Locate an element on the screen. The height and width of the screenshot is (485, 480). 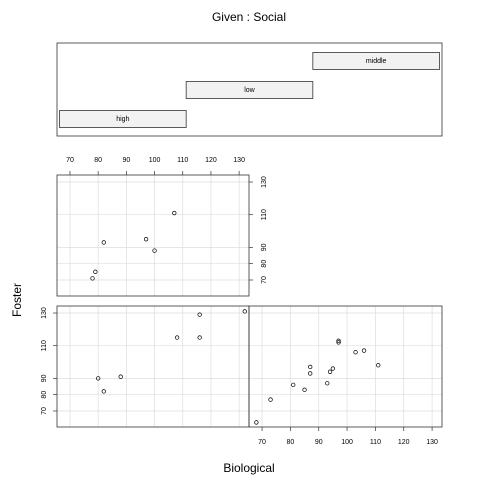
chart-title: Given : Social is located at coordinates (249, 17).